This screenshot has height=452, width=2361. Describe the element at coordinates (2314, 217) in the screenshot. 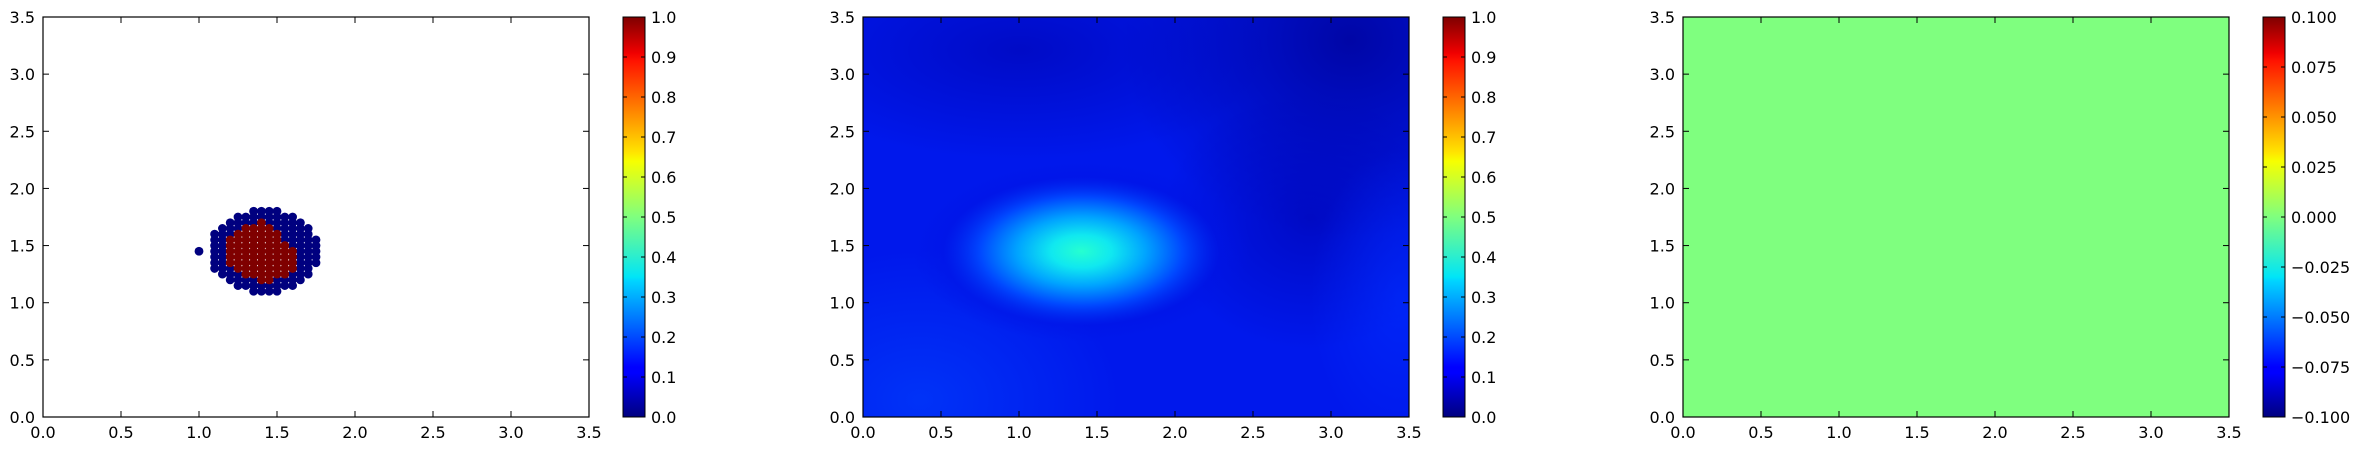

I see `colorbar-tick-label: 0.000` at that location.